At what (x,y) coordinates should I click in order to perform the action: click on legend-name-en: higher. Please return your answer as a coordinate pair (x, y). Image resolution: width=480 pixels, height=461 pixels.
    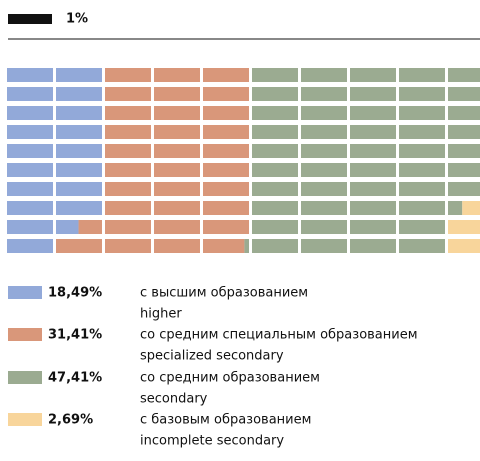
    Looking at the image, I should click on (161, 314).